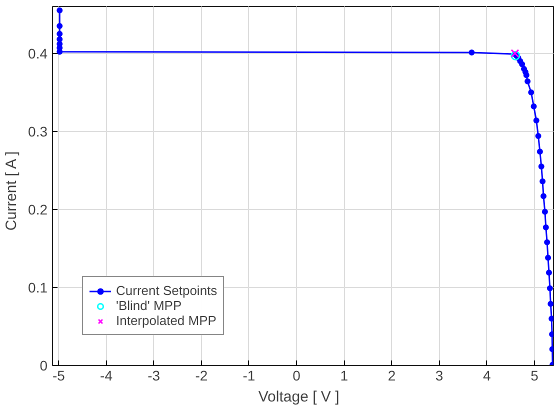  I want to click on y-tick-label: 0.4, so click(38, 53).